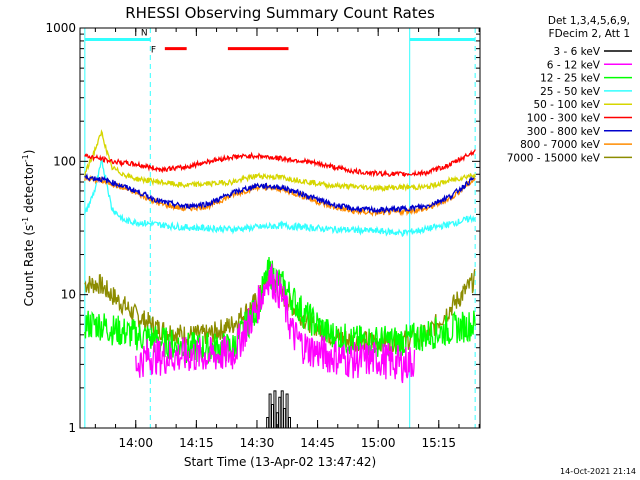  What do you see at coordinates (257, 443) in the screenshot?
I see `x-tick-label-2: 14:30` at bounding box center [257, 443].